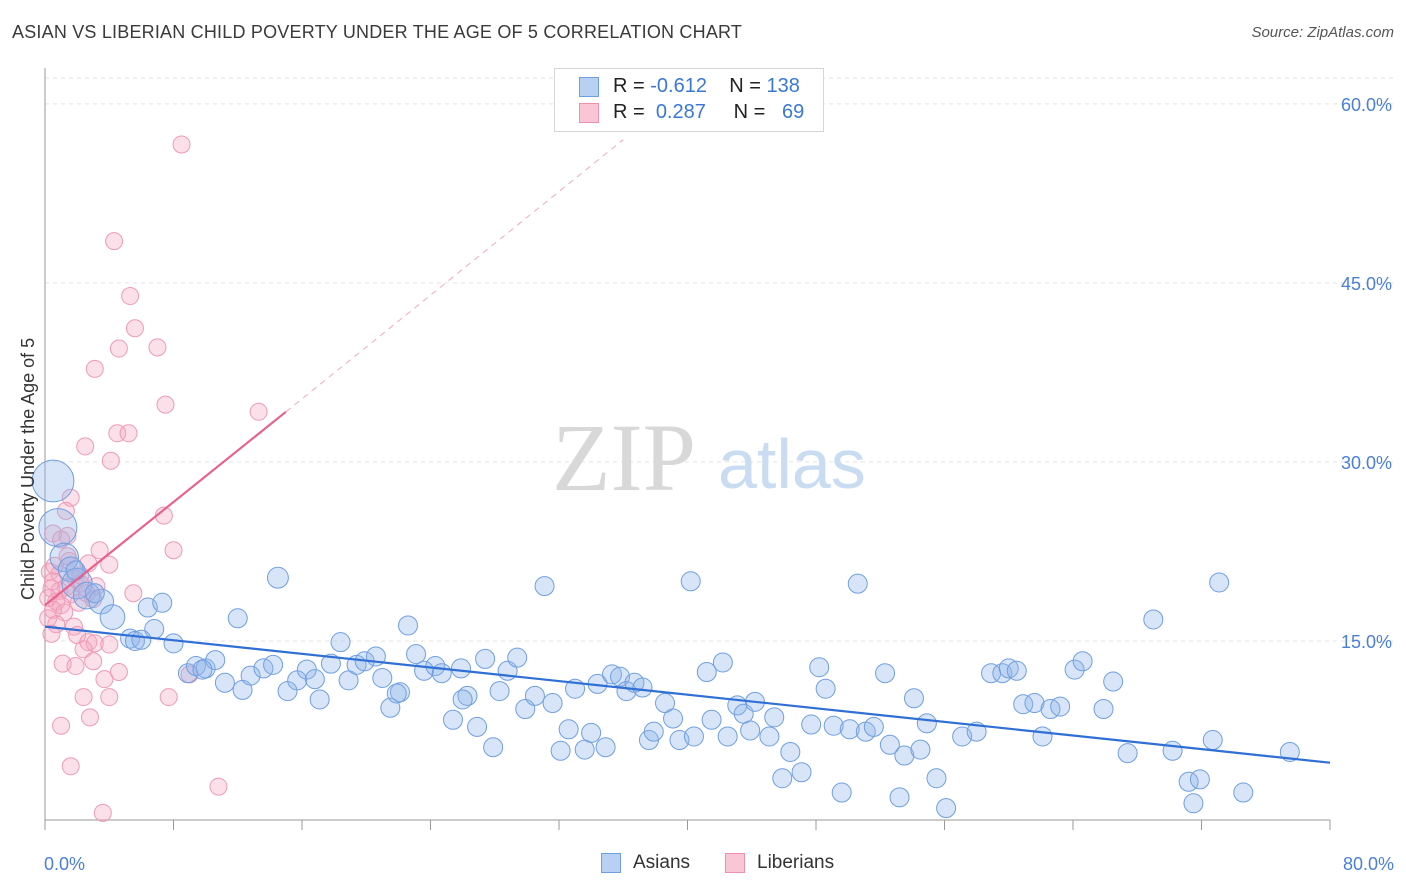 The height and width of the screenshot is (892, 1406). Describe the element at coordinates (792, 464) in the screenshot. I see `watermark-atlas: atlas` at that location.